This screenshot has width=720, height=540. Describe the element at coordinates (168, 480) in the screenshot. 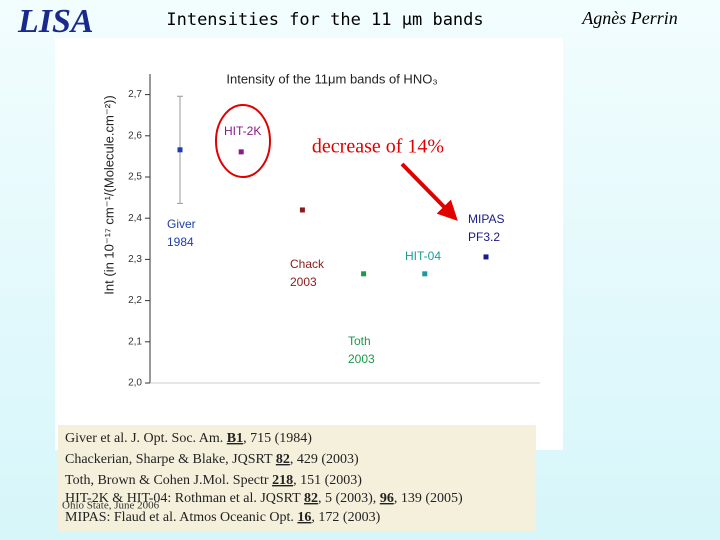

I see `reference-text: Toth, Brown & Cohen J.Mol. Spectr` at that location.